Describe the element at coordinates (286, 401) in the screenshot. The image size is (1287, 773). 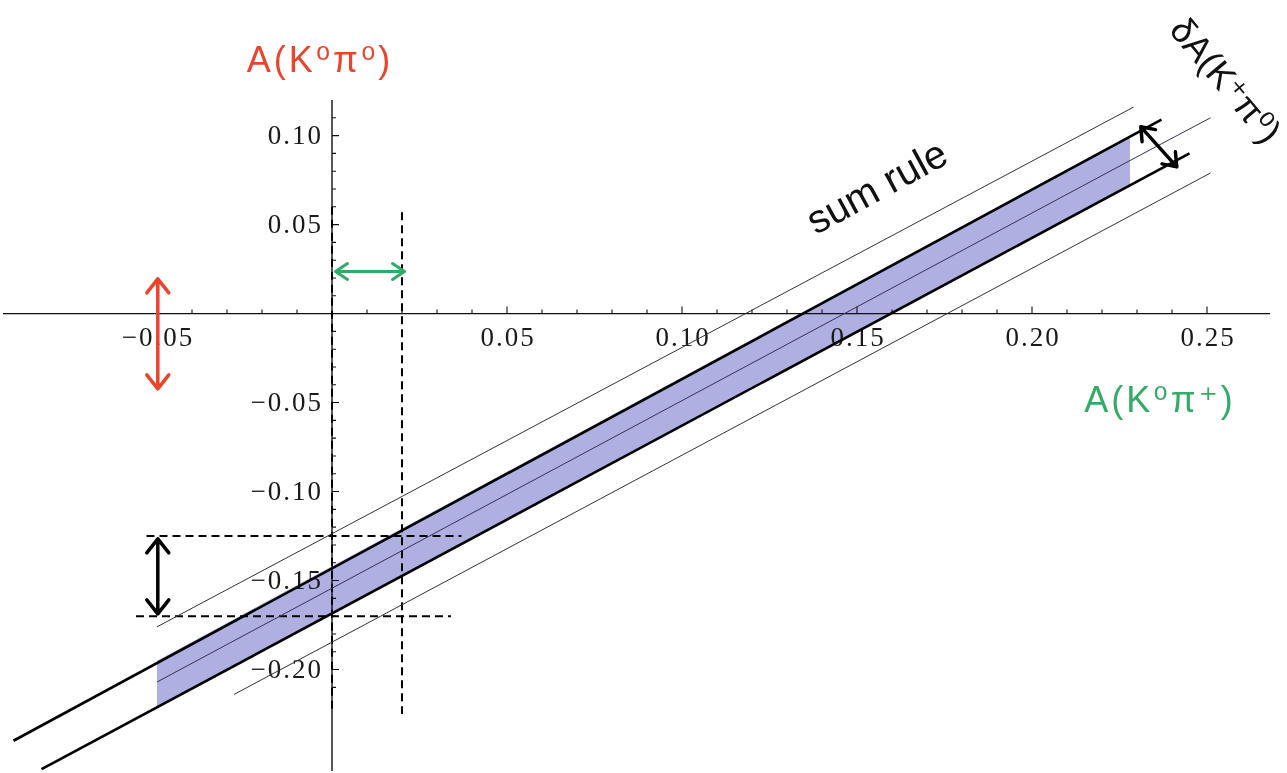
I see `y-tick-label: −0.05` at that location.